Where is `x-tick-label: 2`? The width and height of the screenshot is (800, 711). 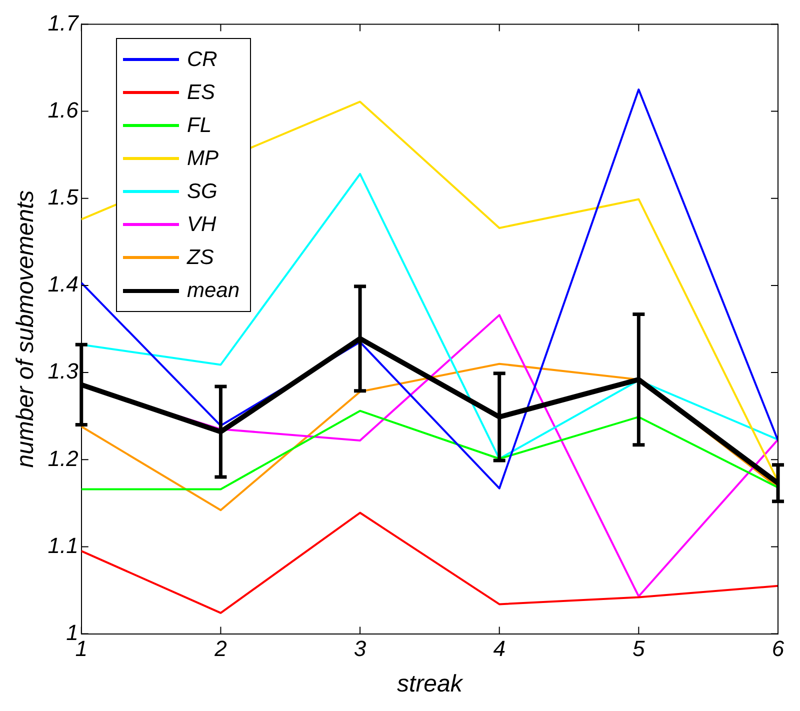
x-tick-label: 2 is located at coordinates (220, 649).